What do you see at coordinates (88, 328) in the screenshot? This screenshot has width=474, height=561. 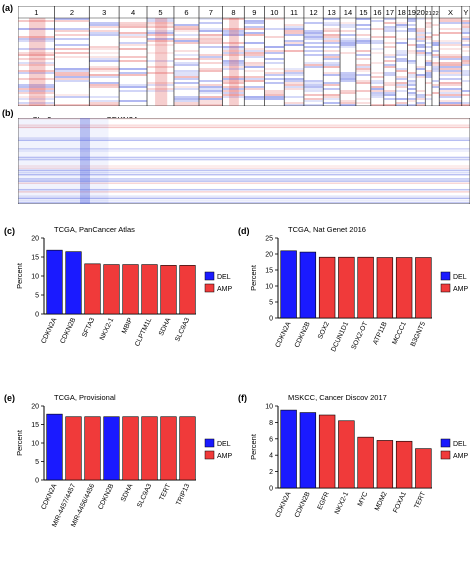 I see `x-tick-label: SFTA3` at bounding box center [88, 328].